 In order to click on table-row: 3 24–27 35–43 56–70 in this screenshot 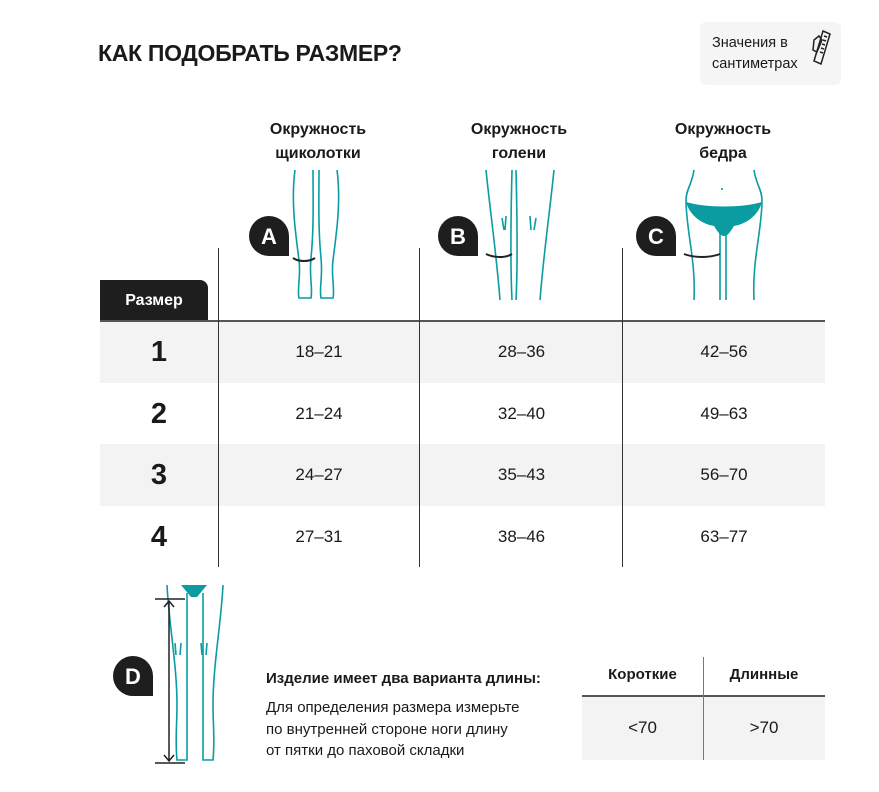, I will do `click(462, 475)`.